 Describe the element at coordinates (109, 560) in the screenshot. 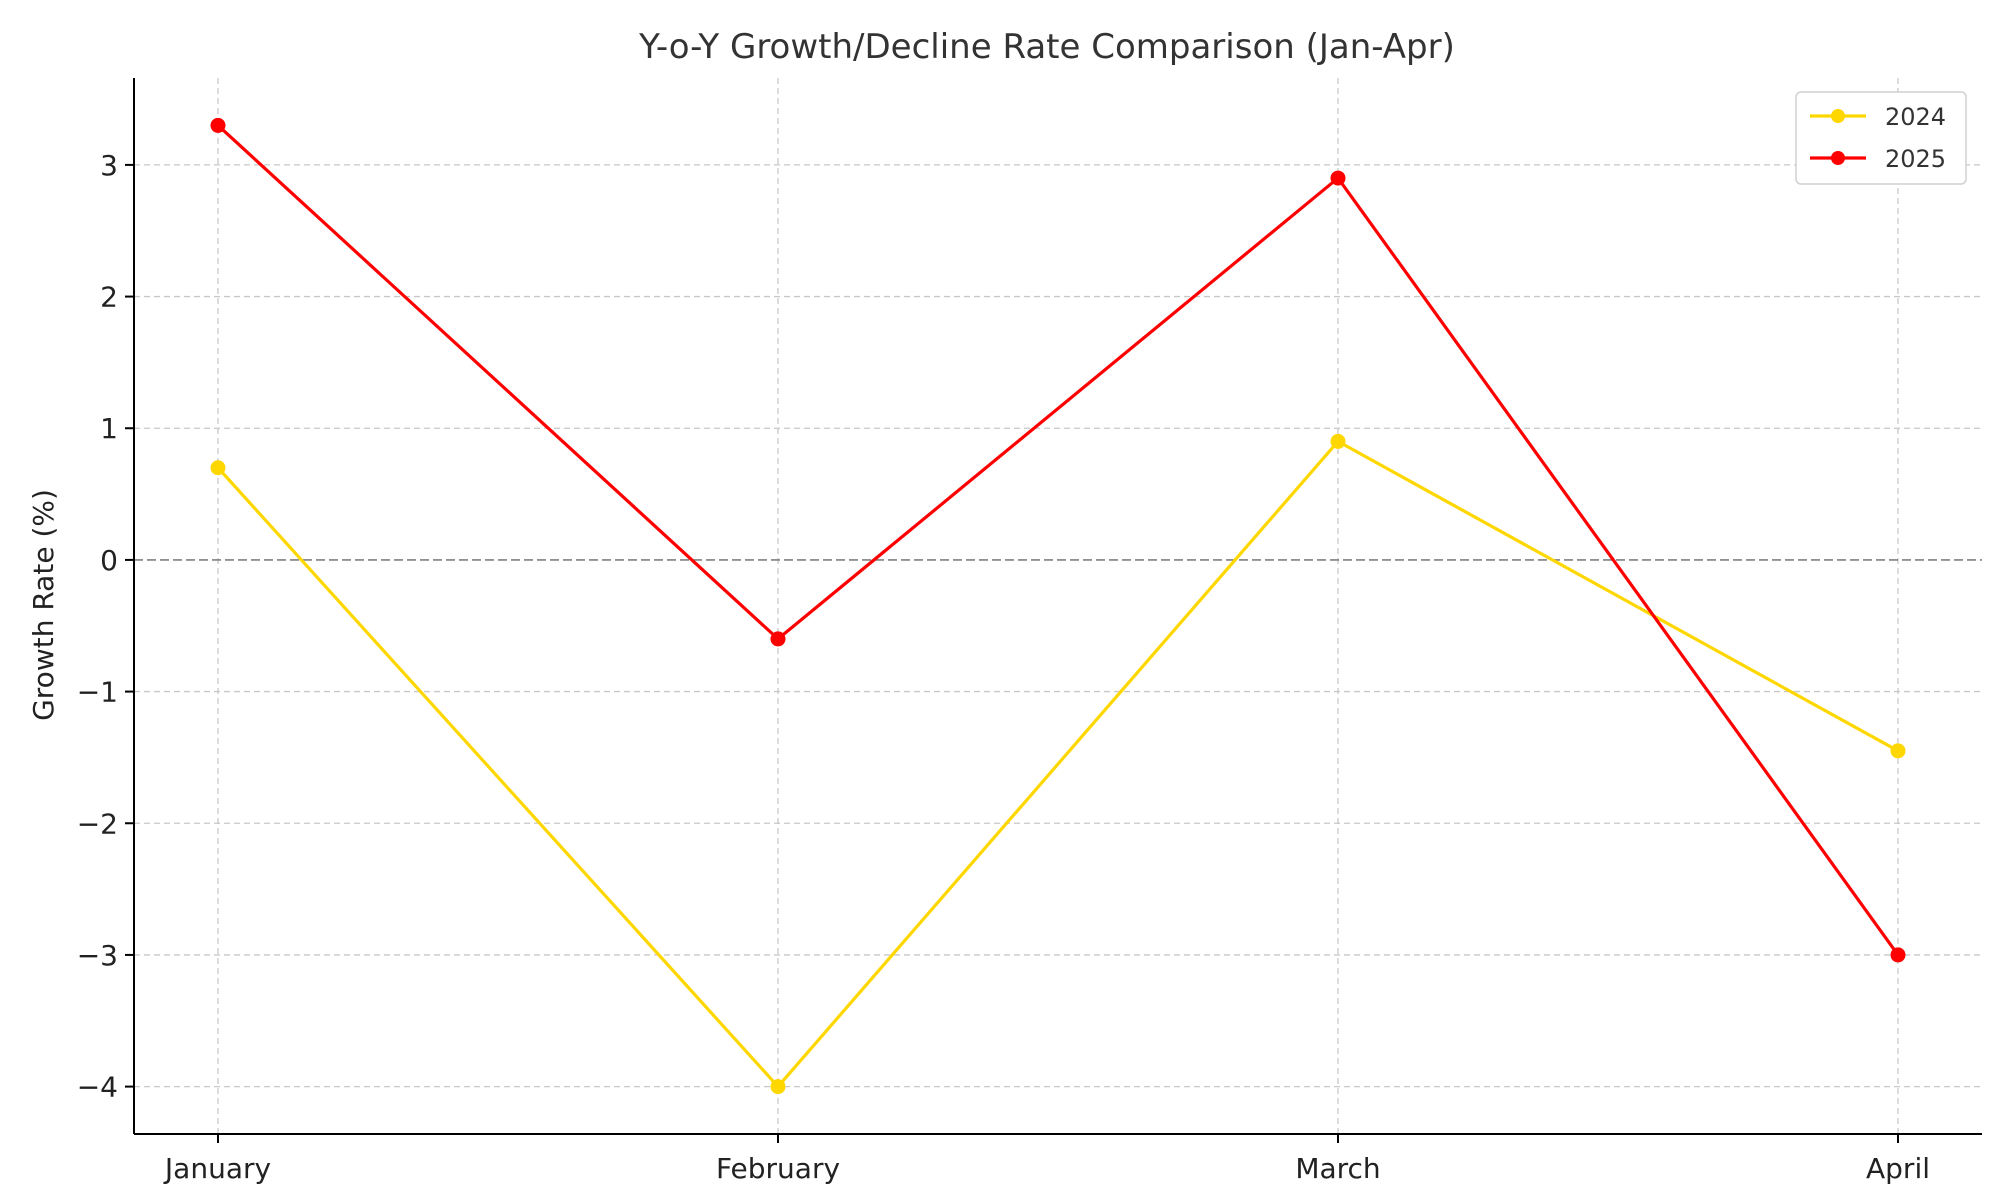

I see `y-tick-label: 0` at that location.